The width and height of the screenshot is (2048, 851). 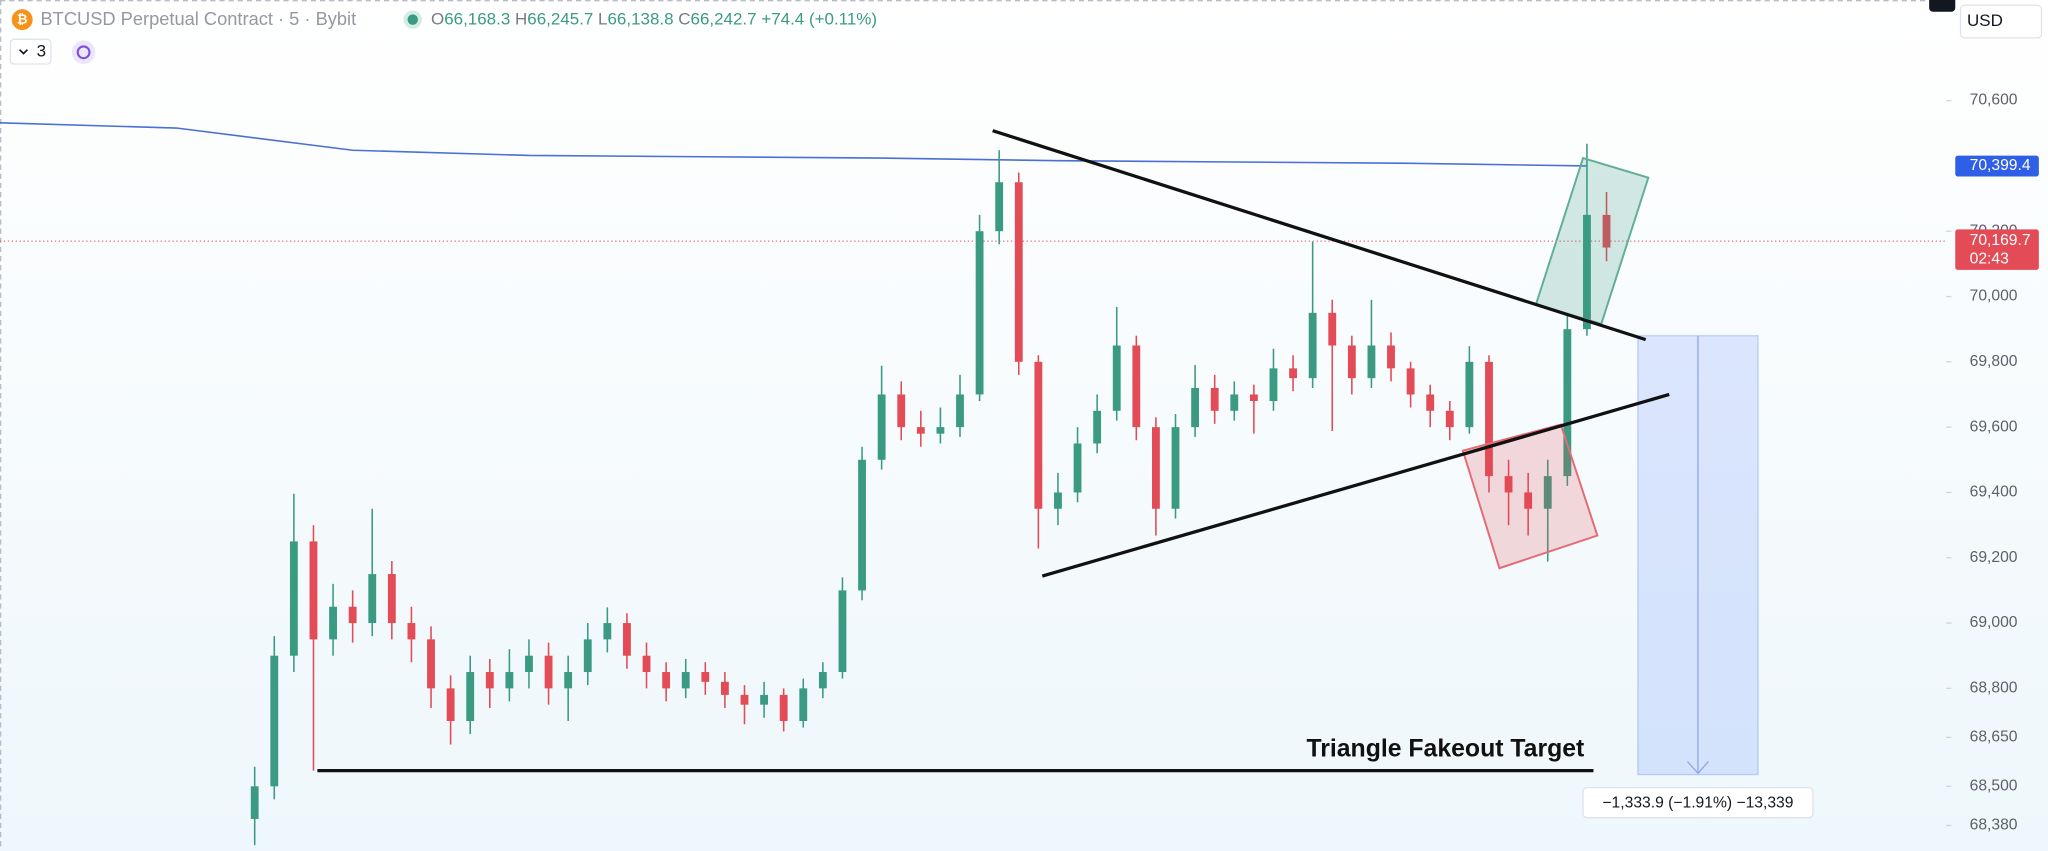 What do you see at coordinates (1997, 212) in the screenshot?
I see `price-labels: 70,399.4 70,169.7 02:43` at bounding box center [1997, 212].